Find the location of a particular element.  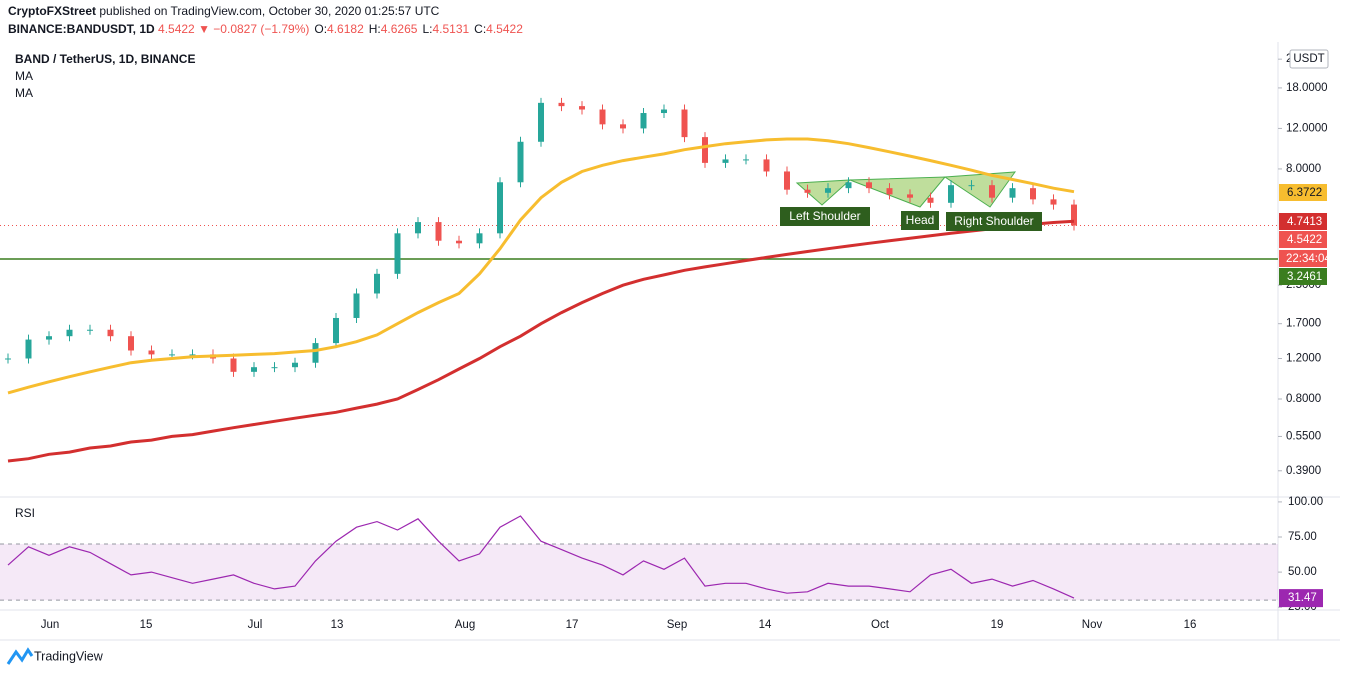

annotation: Left Shoulder is located at coordinates (824, 216).